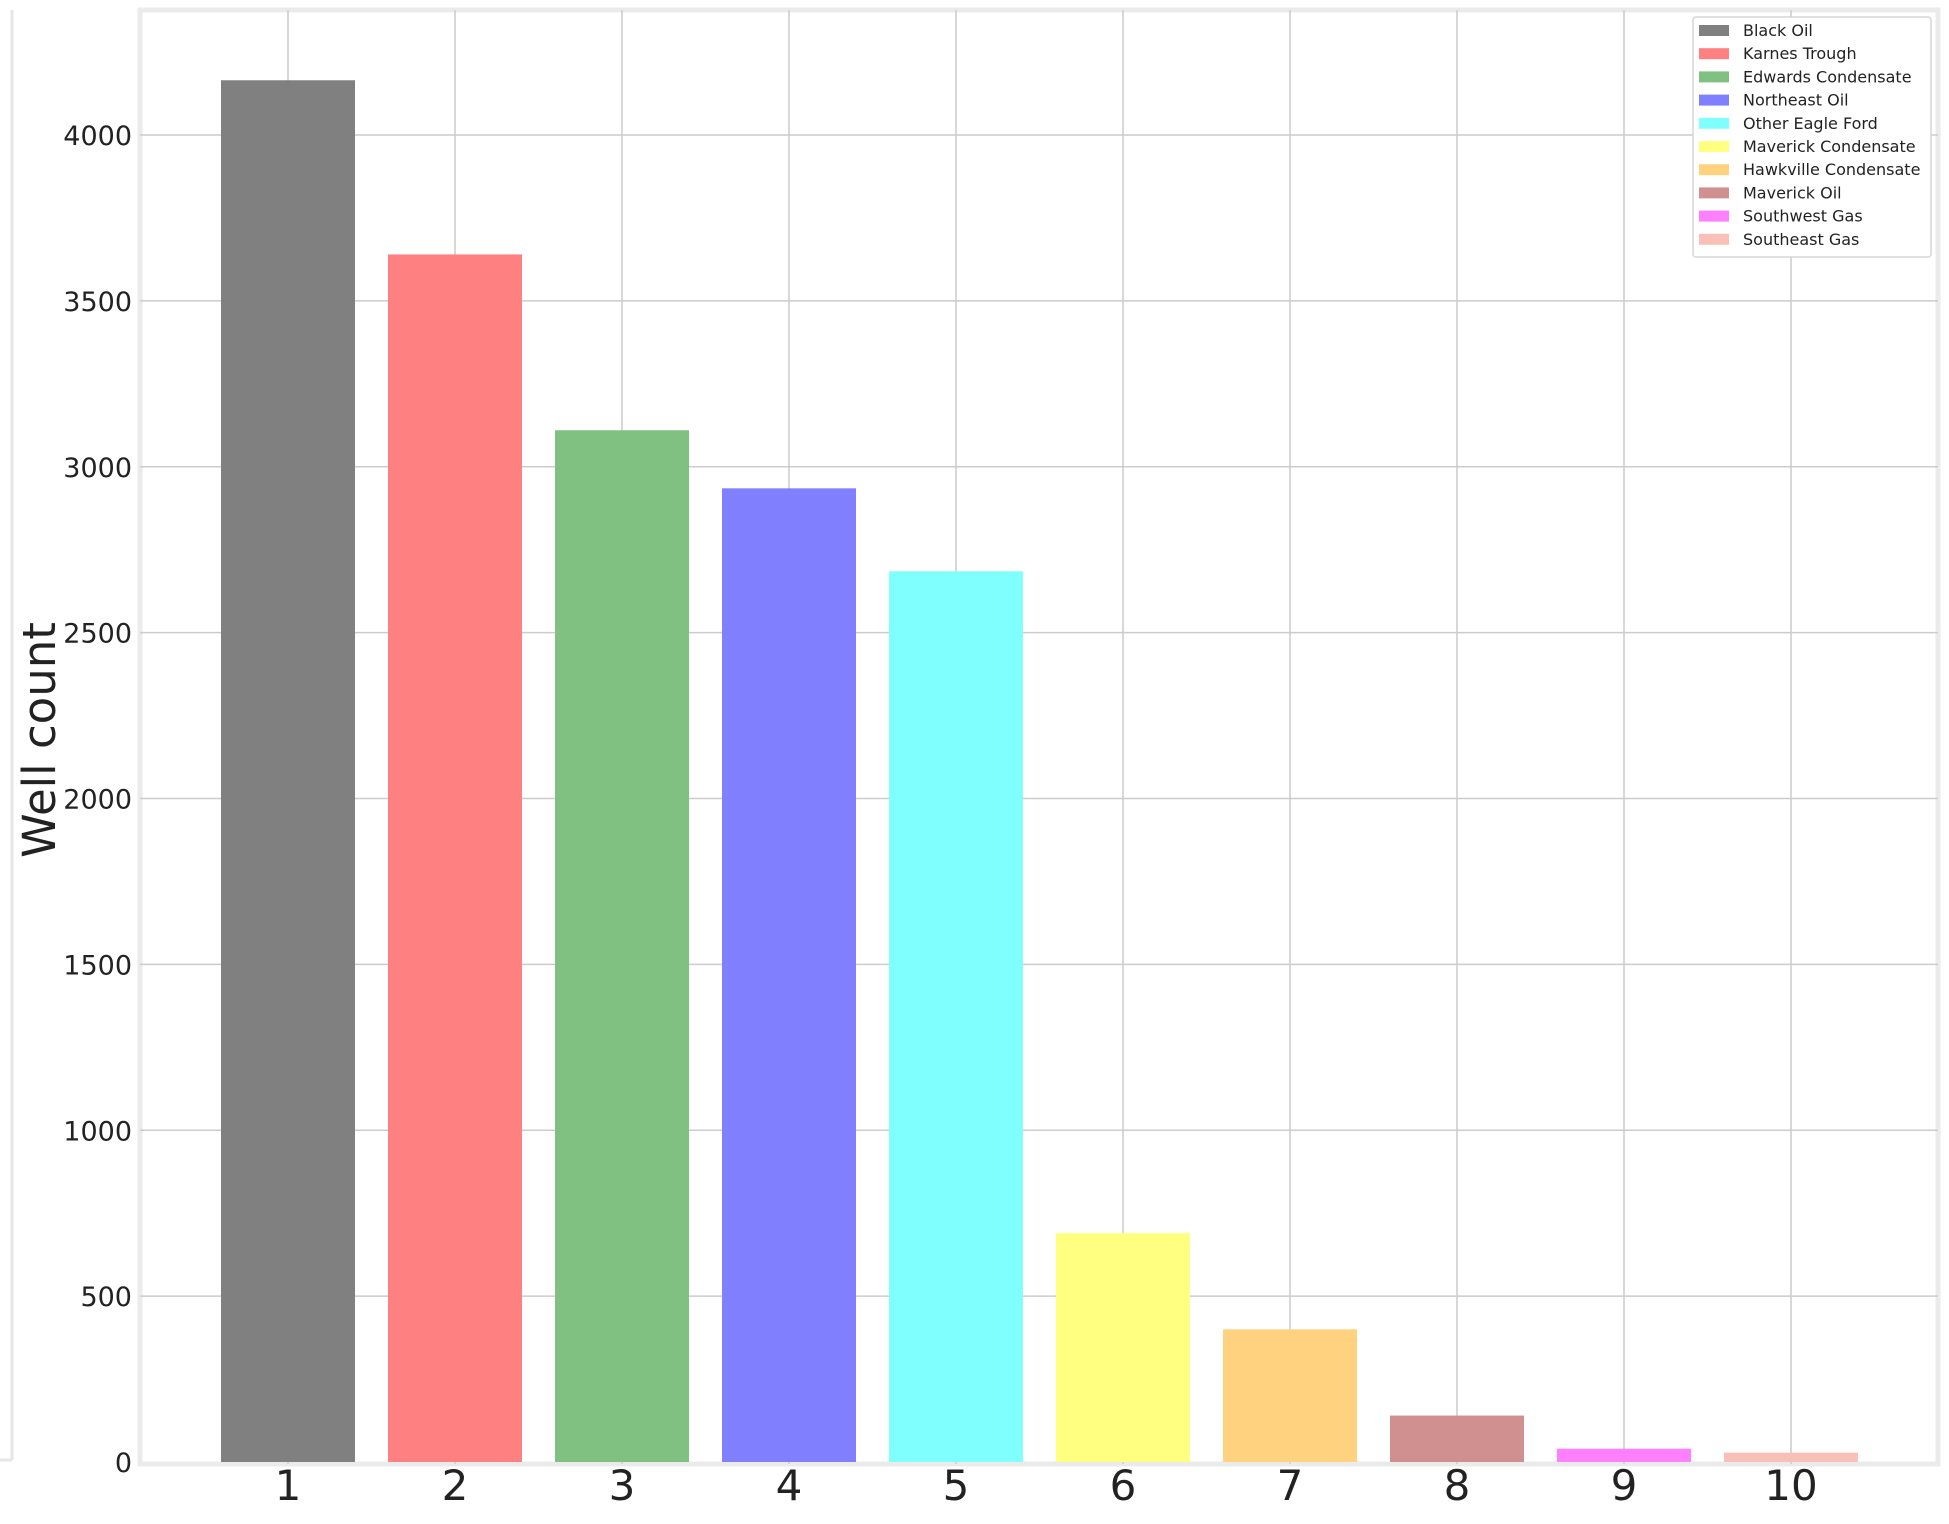  I want to click on legend-box, so click(1812, 137).